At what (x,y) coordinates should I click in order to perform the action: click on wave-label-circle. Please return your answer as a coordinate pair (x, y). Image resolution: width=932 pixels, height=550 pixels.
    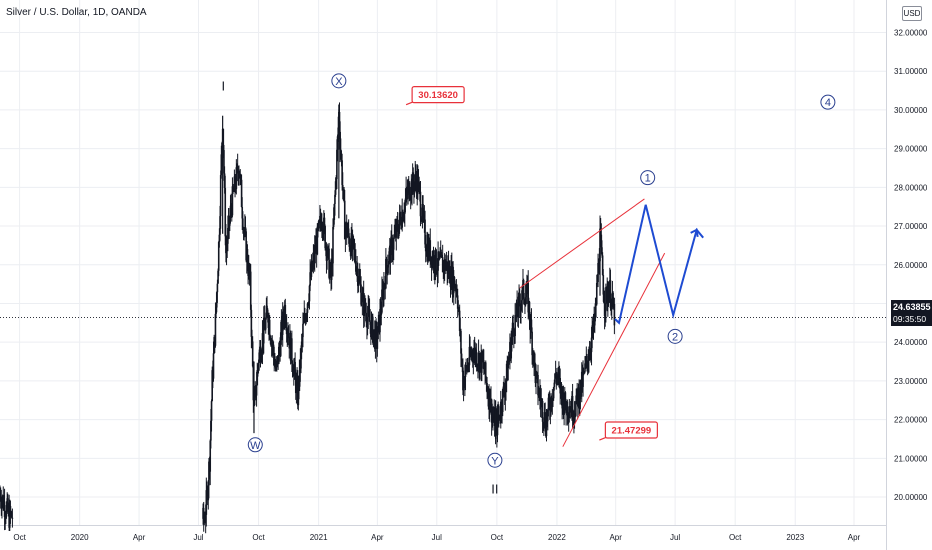
    Looking at the image, I should click on (339, 81).